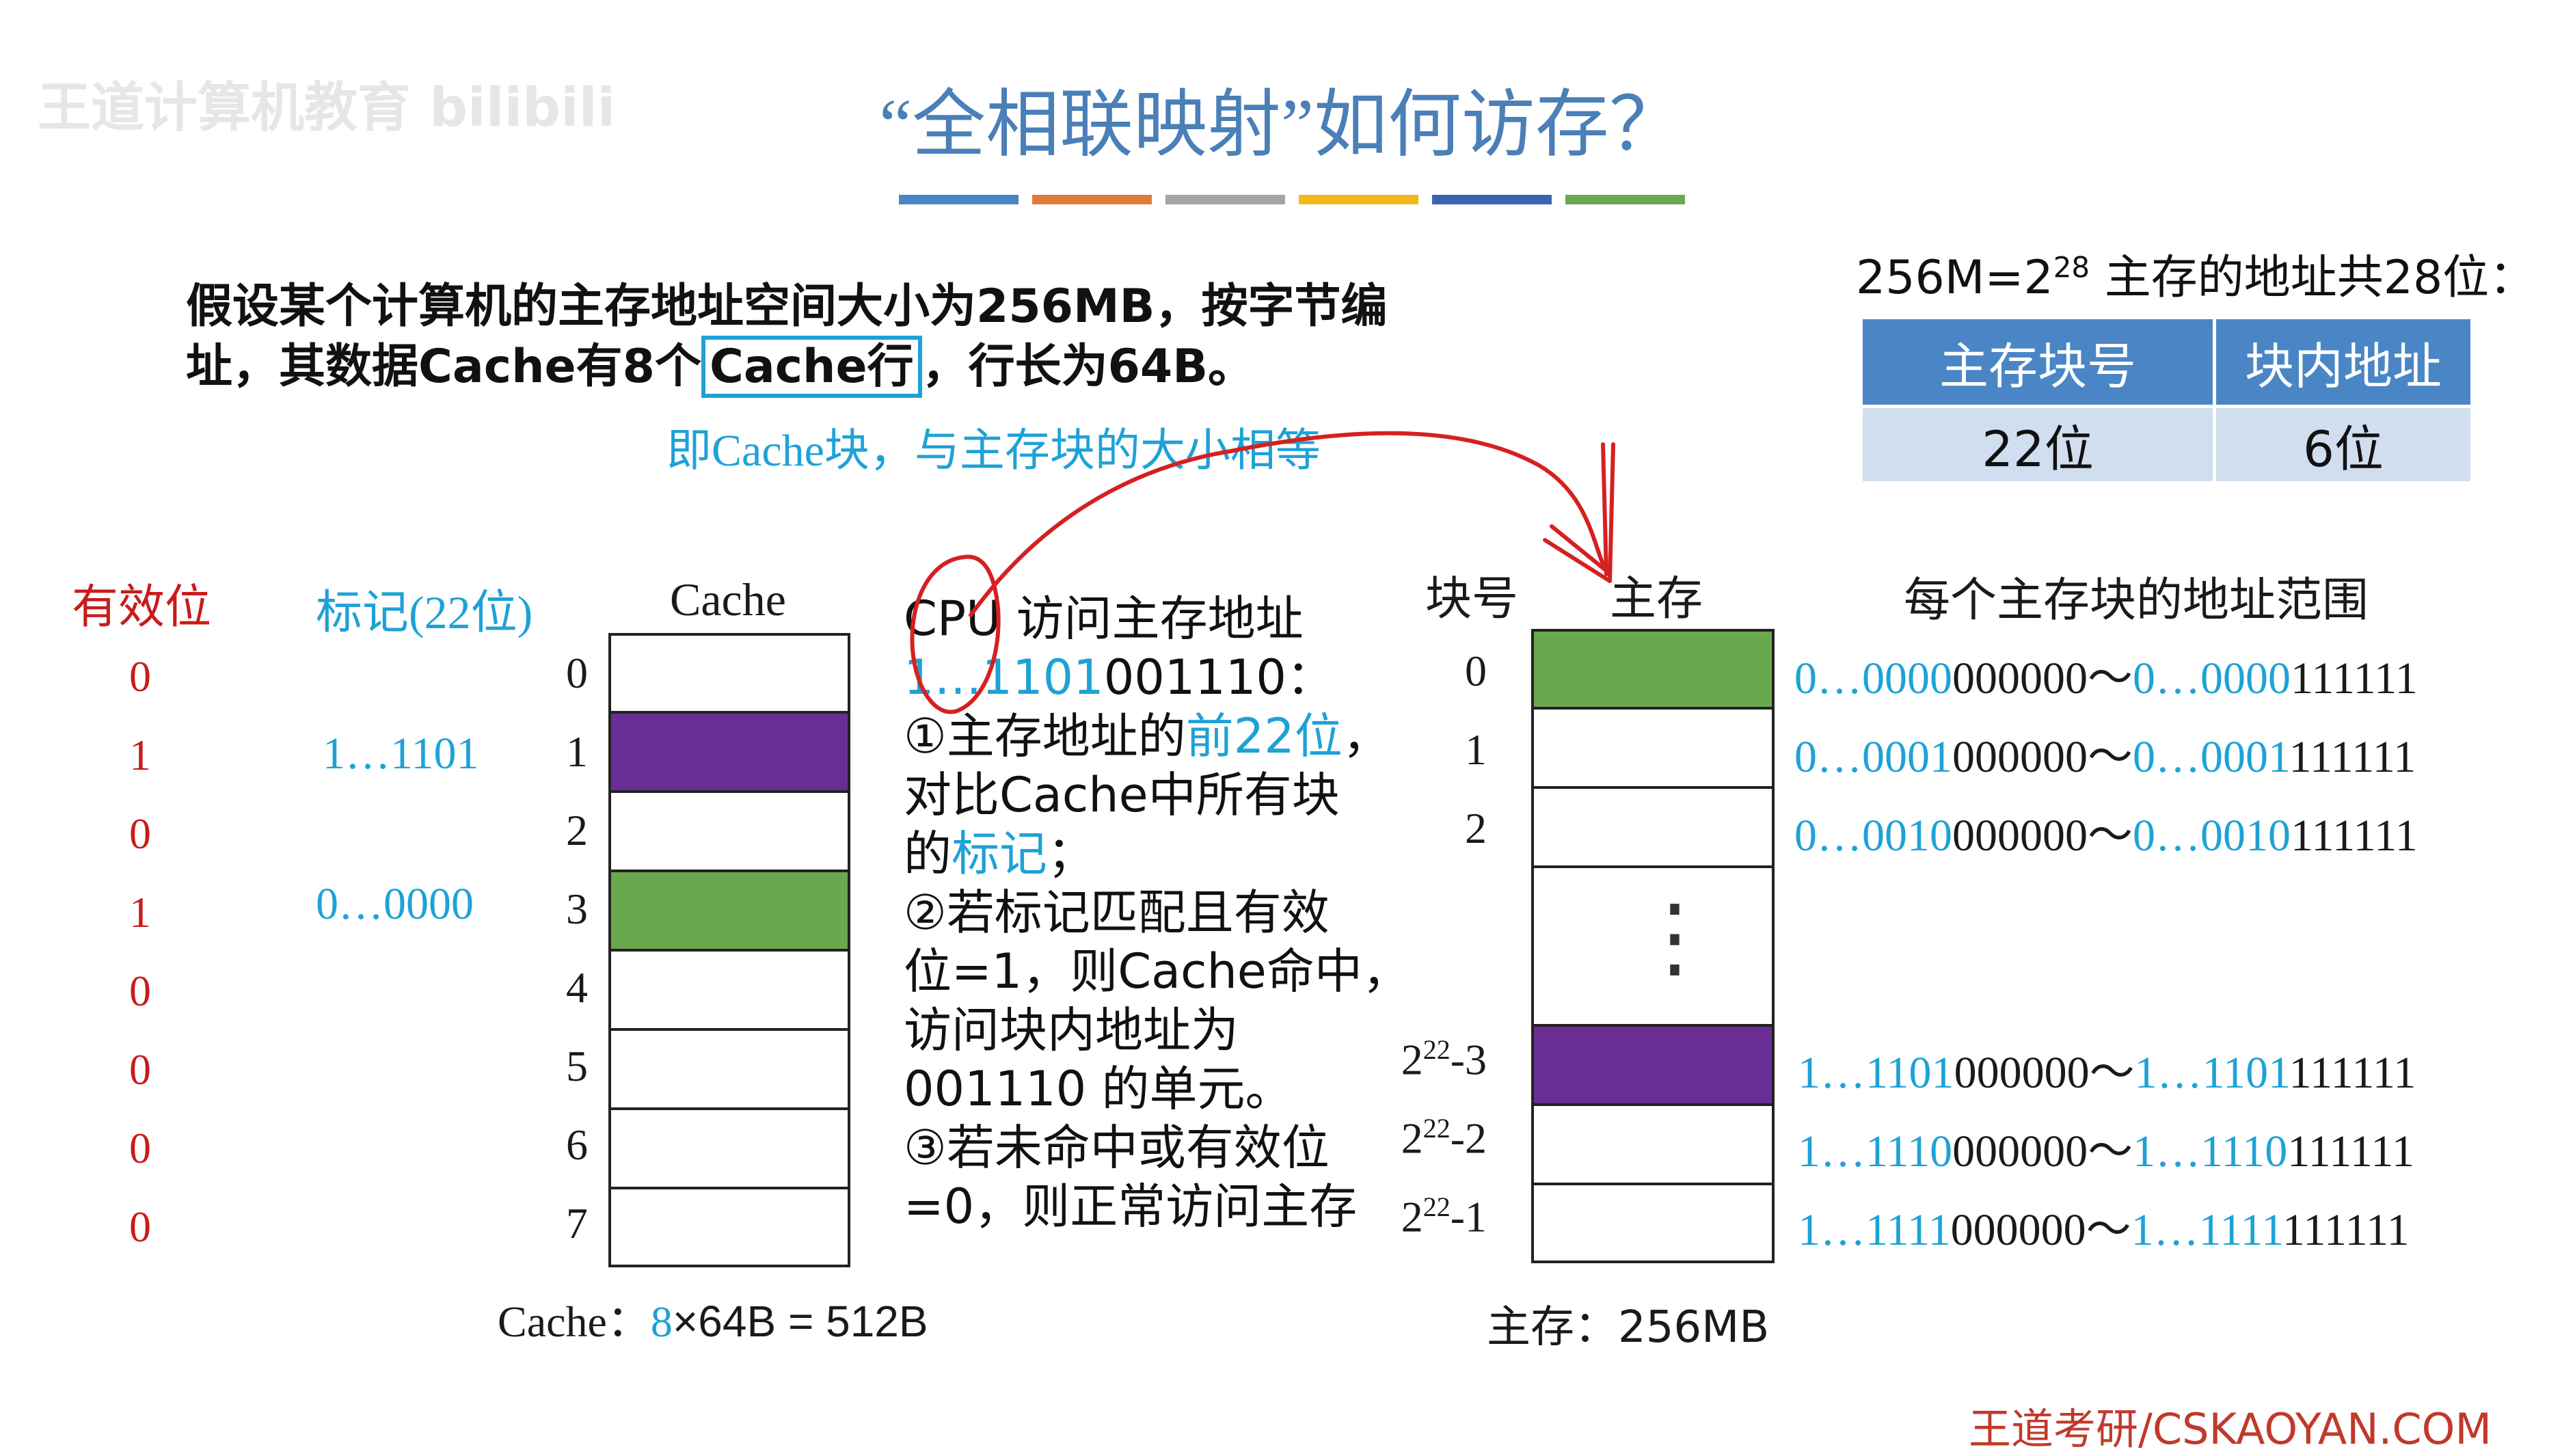 The width and height of the screenshot is (2562, 1456). I want to click on intro-line-2: 址，其数据Cache有8个 Cache行 ，行长为64B。, so click(721, 367).